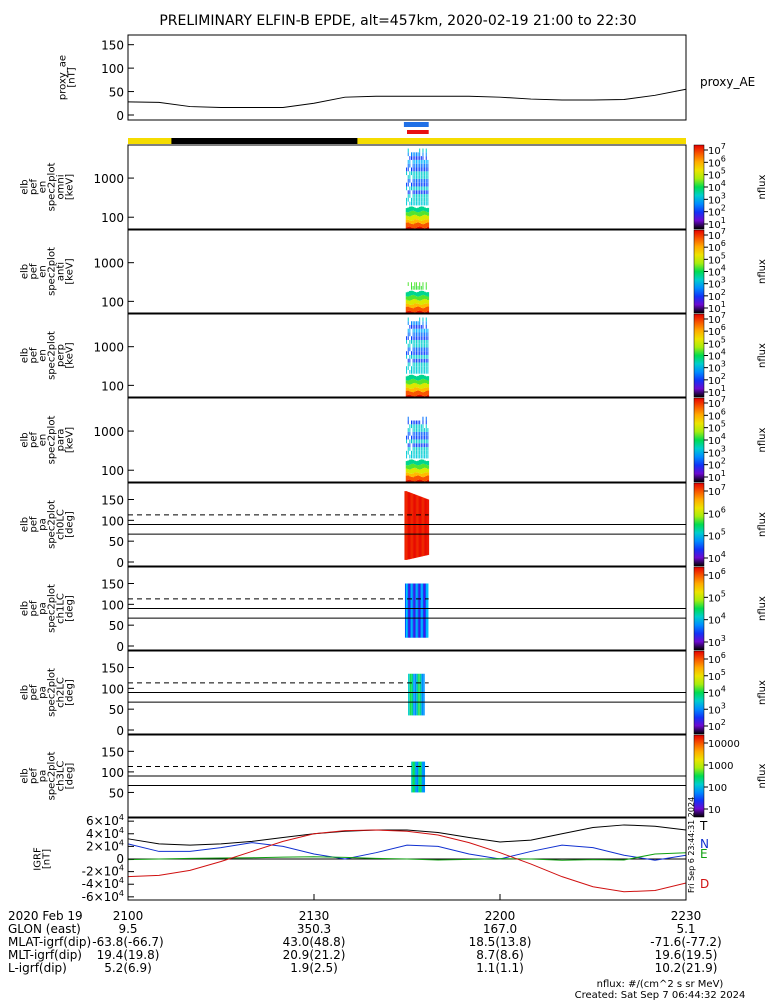 The image size is (775, 1000). Describe the element at coordinates (699, 355) in the screenshot. I see `colorbar` at that location.